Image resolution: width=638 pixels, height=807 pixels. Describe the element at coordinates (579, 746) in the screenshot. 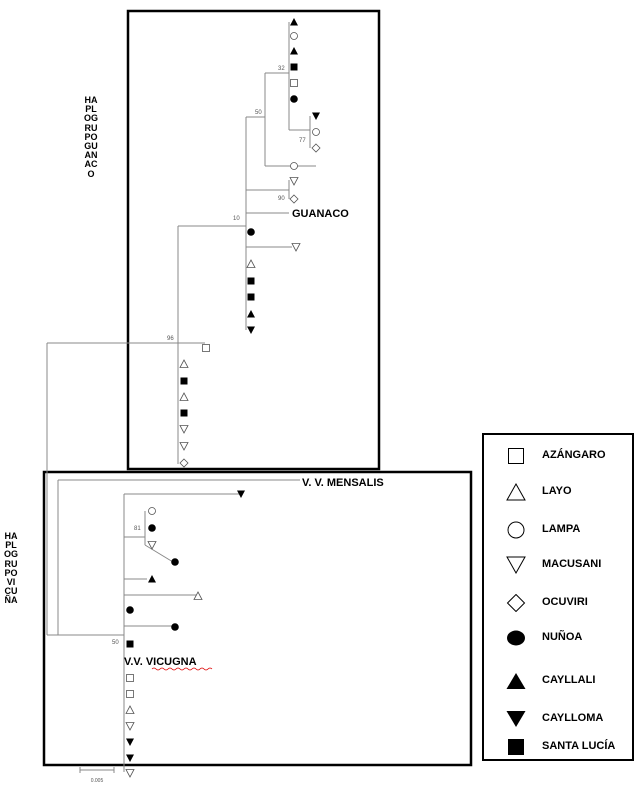

I see `legend-label: SANTA LUCÍA` at that location.